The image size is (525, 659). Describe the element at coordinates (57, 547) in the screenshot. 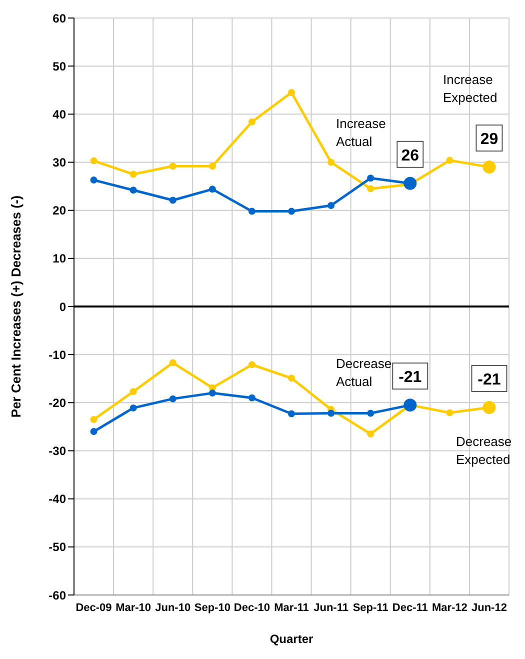

I see `y-tick-label: -50` at that location.